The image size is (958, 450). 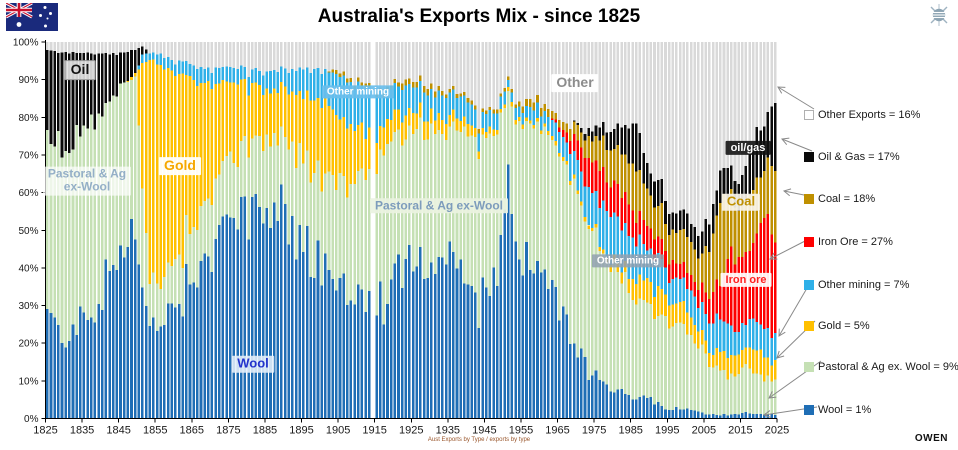 I want to click on y-tick-label: 50%, so click(x=28, y=231).